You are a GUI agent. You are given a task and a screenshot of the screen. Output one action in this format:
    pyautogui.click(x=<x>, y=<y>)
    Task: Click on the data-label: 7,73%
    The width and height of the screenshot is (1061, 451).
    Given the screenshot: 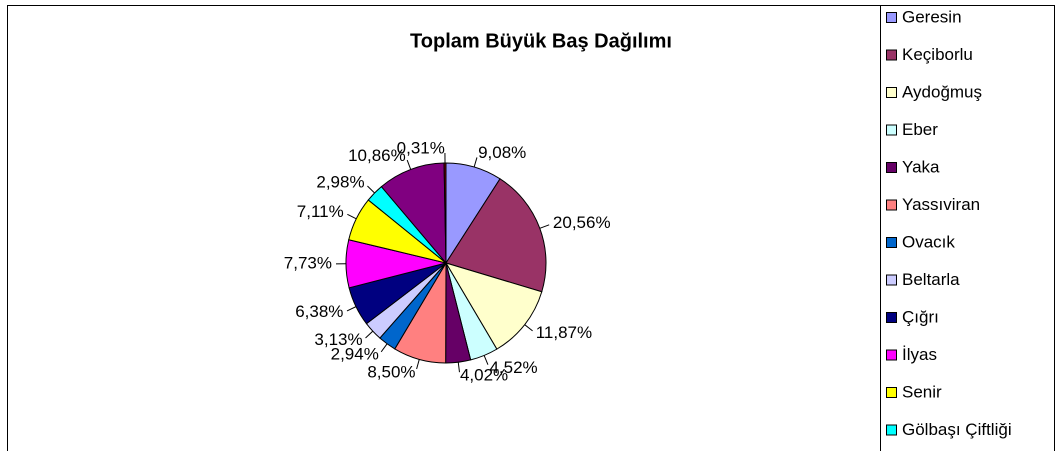 What is the action you would take?
    pyautogui.click(x=308, y=262)
    